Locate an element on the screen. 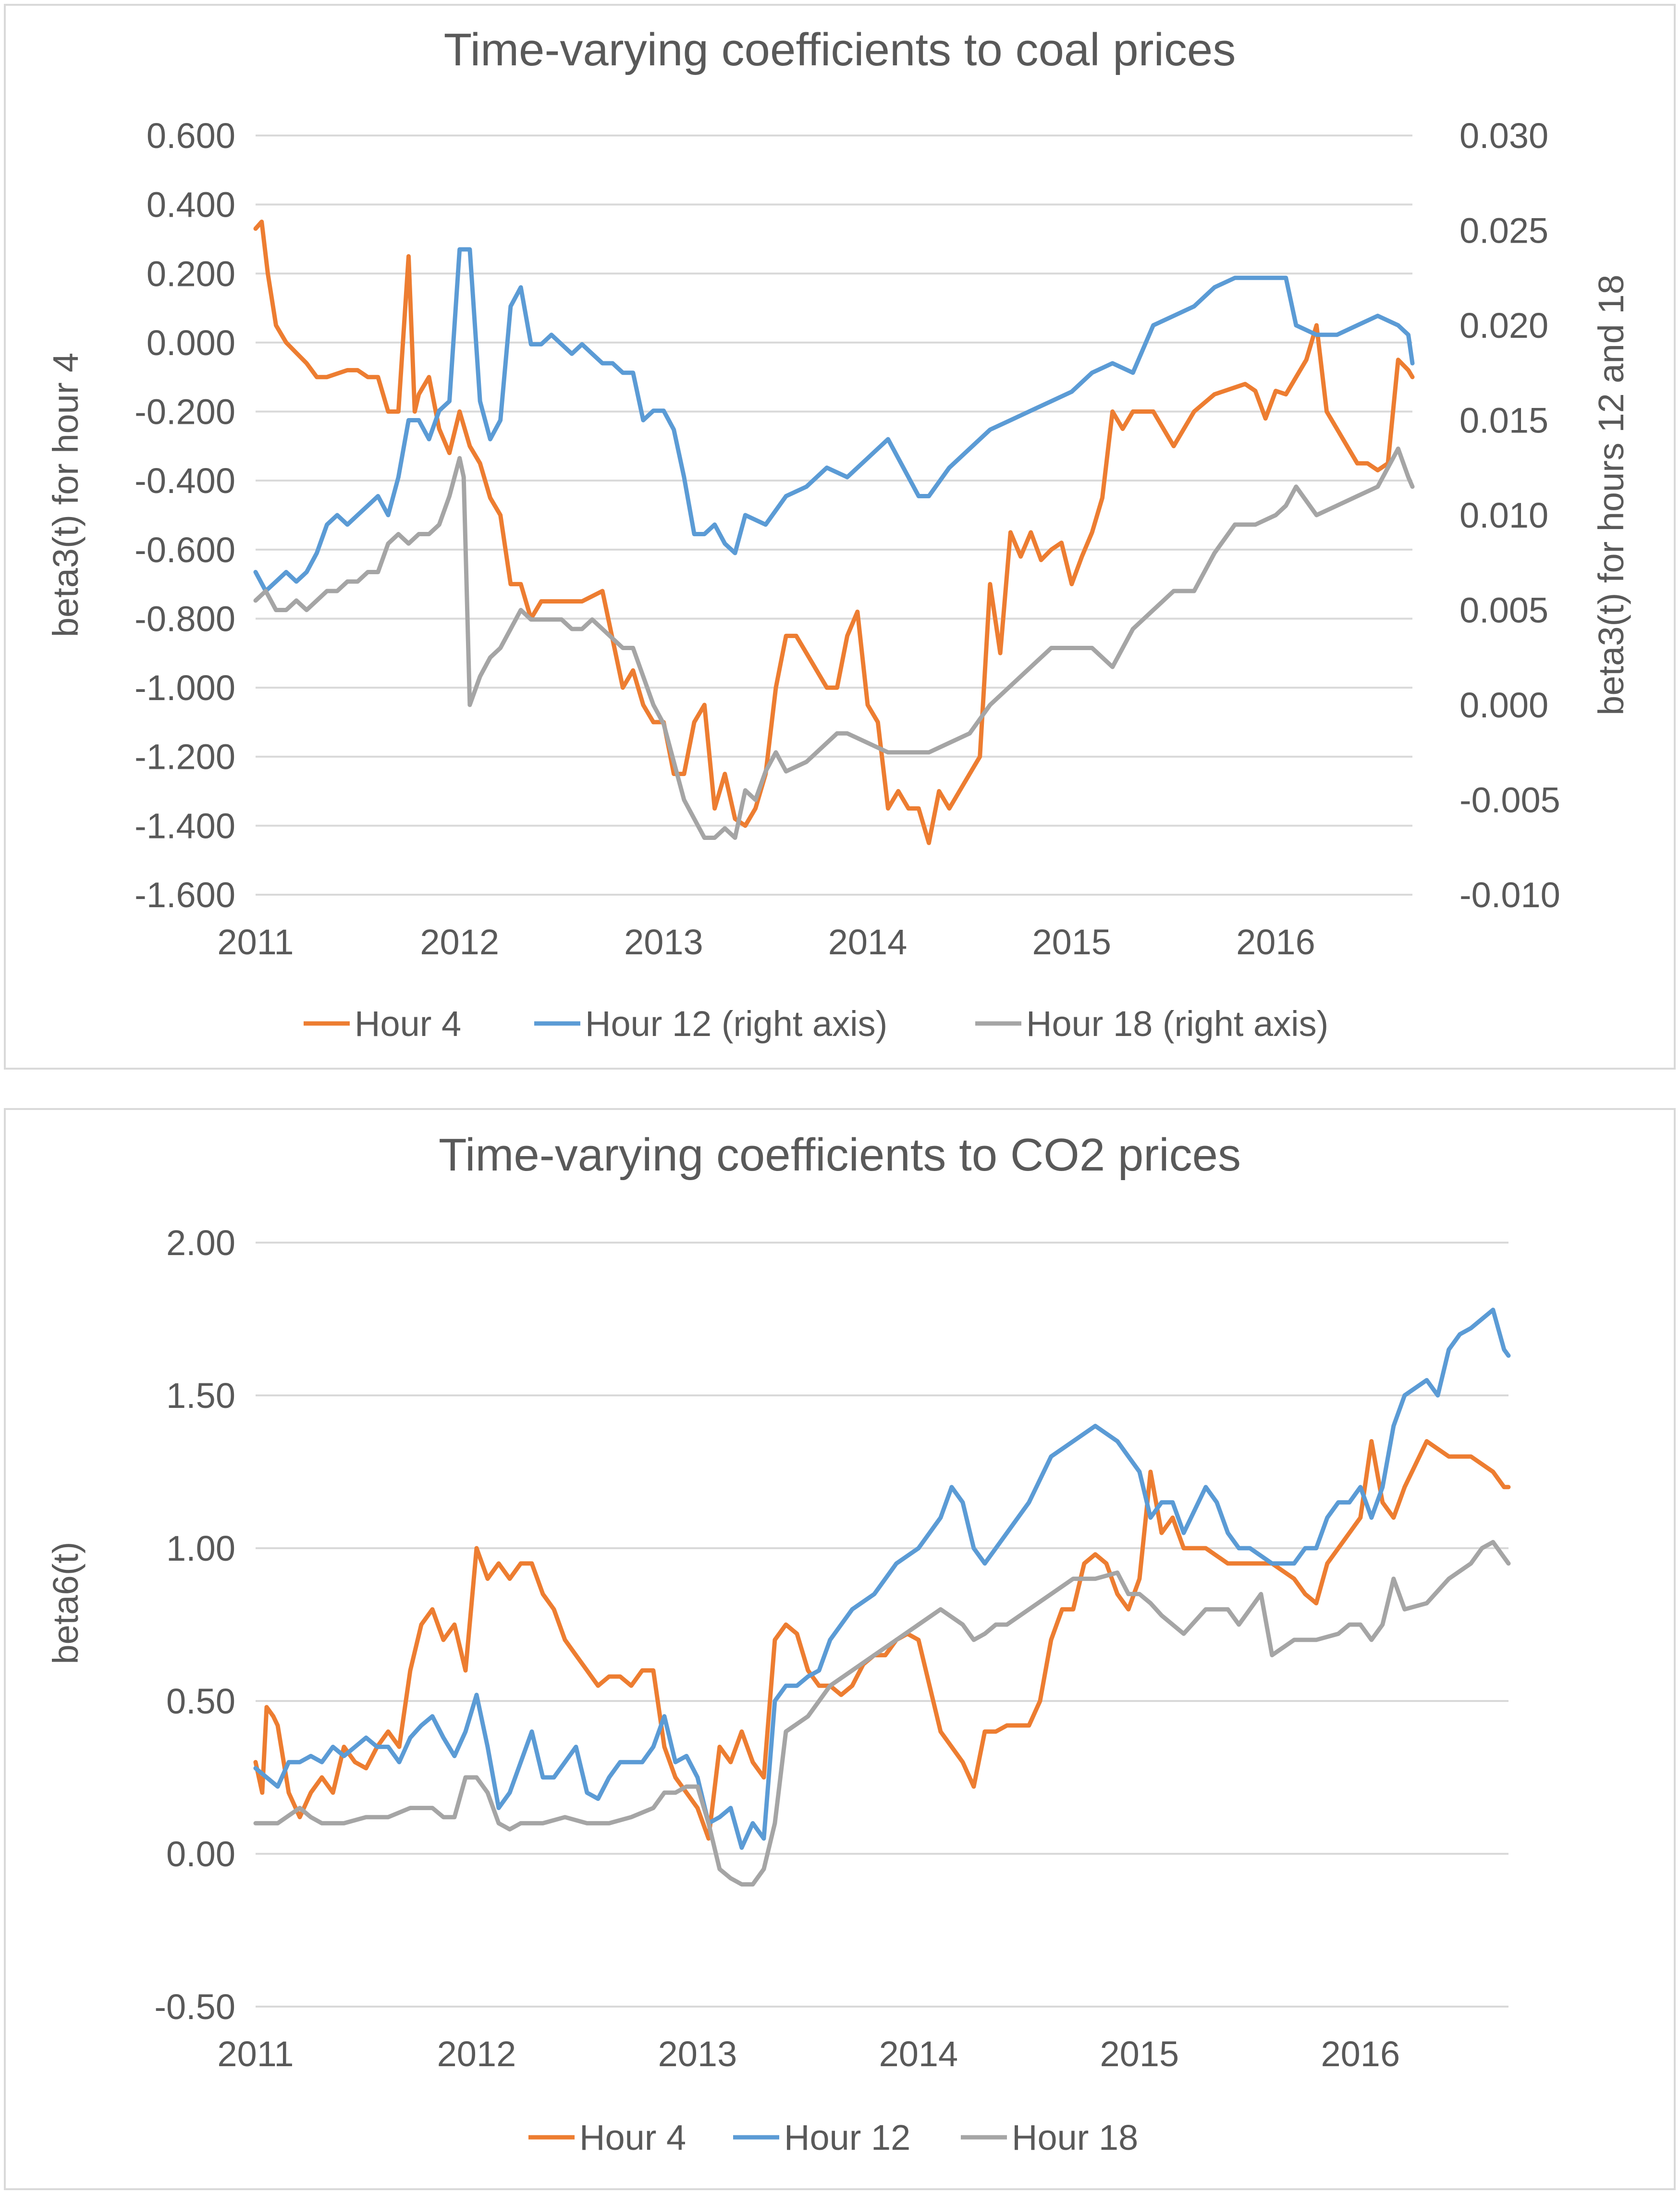 The height and width of the screenshot is (2194, 1680). y2-tick-label: 0.010 is located at coordinates (1503, 515).